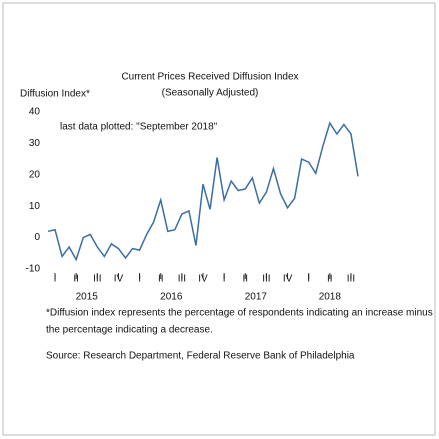 The image size is (439, 439). I want to click on chart-subtitle: (Seasonally Adjusted), so click(210, 93).